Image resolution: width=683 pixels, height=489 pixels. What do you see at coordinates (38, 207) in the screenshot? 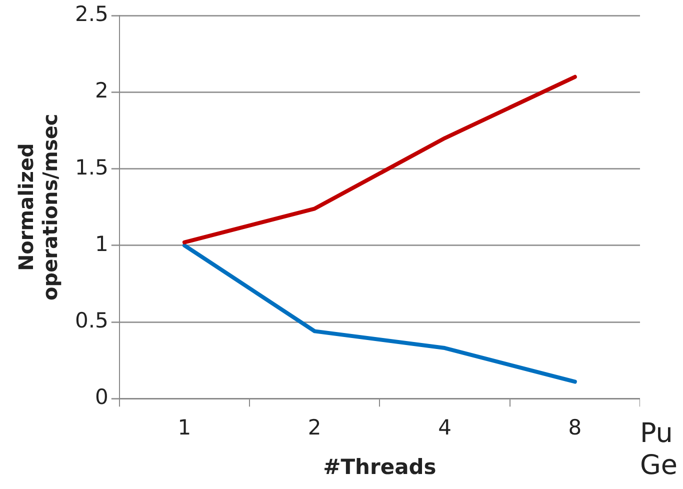
I see `y-axis-title: Normalized operations/msec` at bounding box center [38, 207].